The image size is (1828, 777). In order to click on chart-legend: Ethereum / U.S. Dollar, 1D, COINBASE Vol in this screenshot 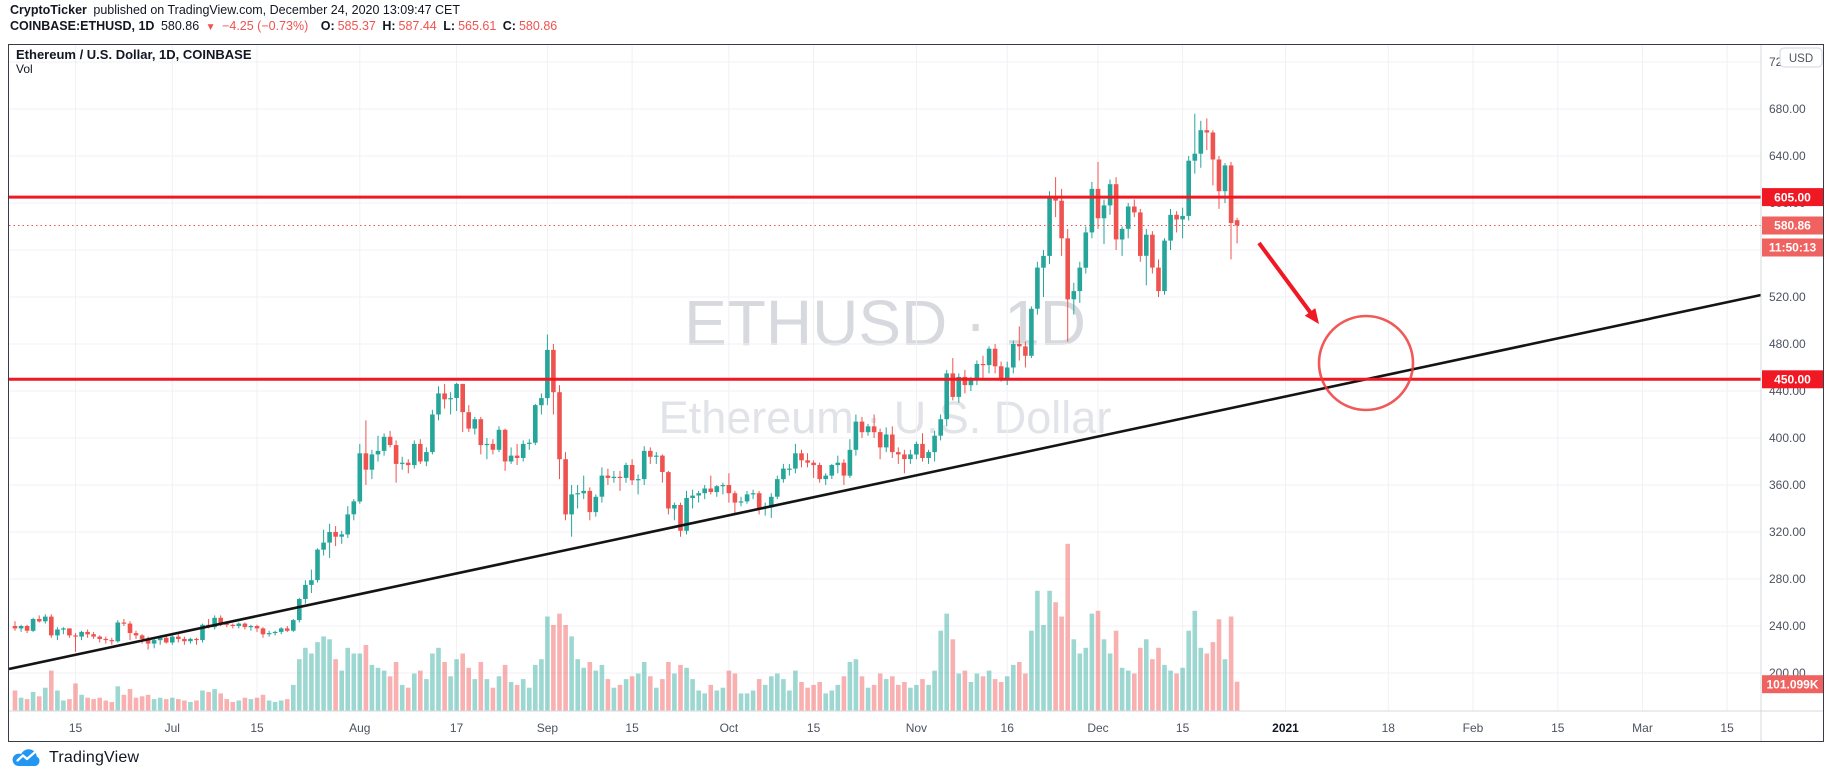, I will do `click(134, 62)`.